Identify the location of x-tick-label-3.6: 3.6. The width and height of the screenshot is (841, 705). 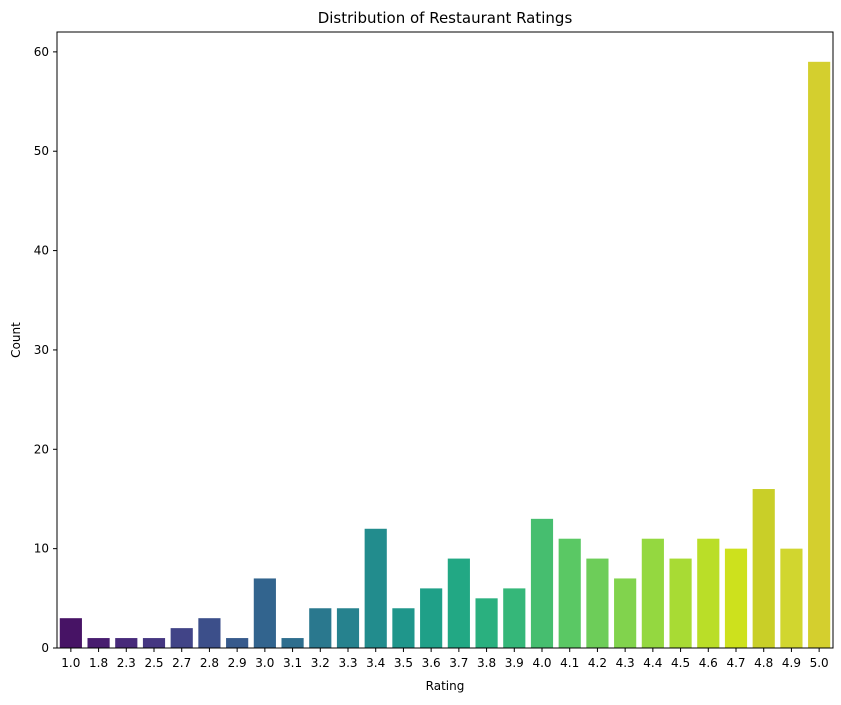
(431, 663).